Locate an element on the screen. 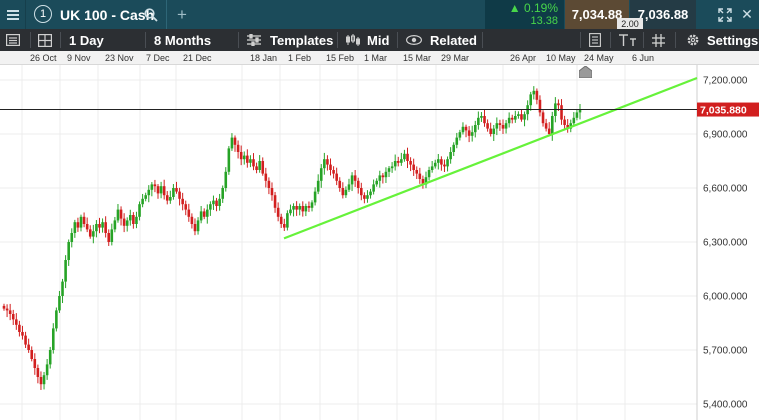 This screenshot has height=420, width=759. price-axis-label: 7,200.000 is located at coordinates (725, 81).